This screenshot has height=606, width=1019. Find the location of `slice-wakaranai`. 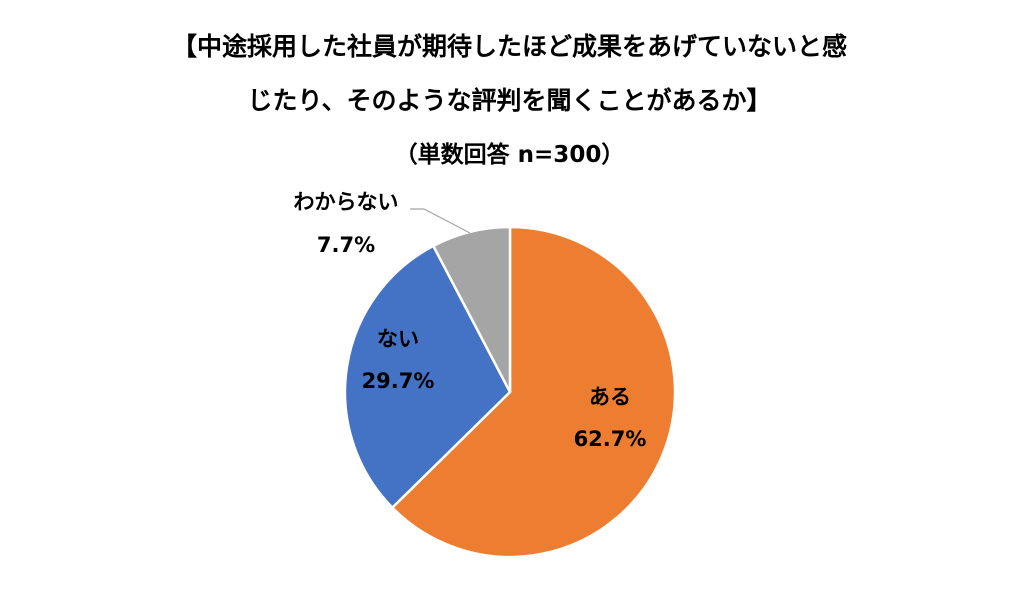

slice-wakaranai is located at coordinates (472, 309).